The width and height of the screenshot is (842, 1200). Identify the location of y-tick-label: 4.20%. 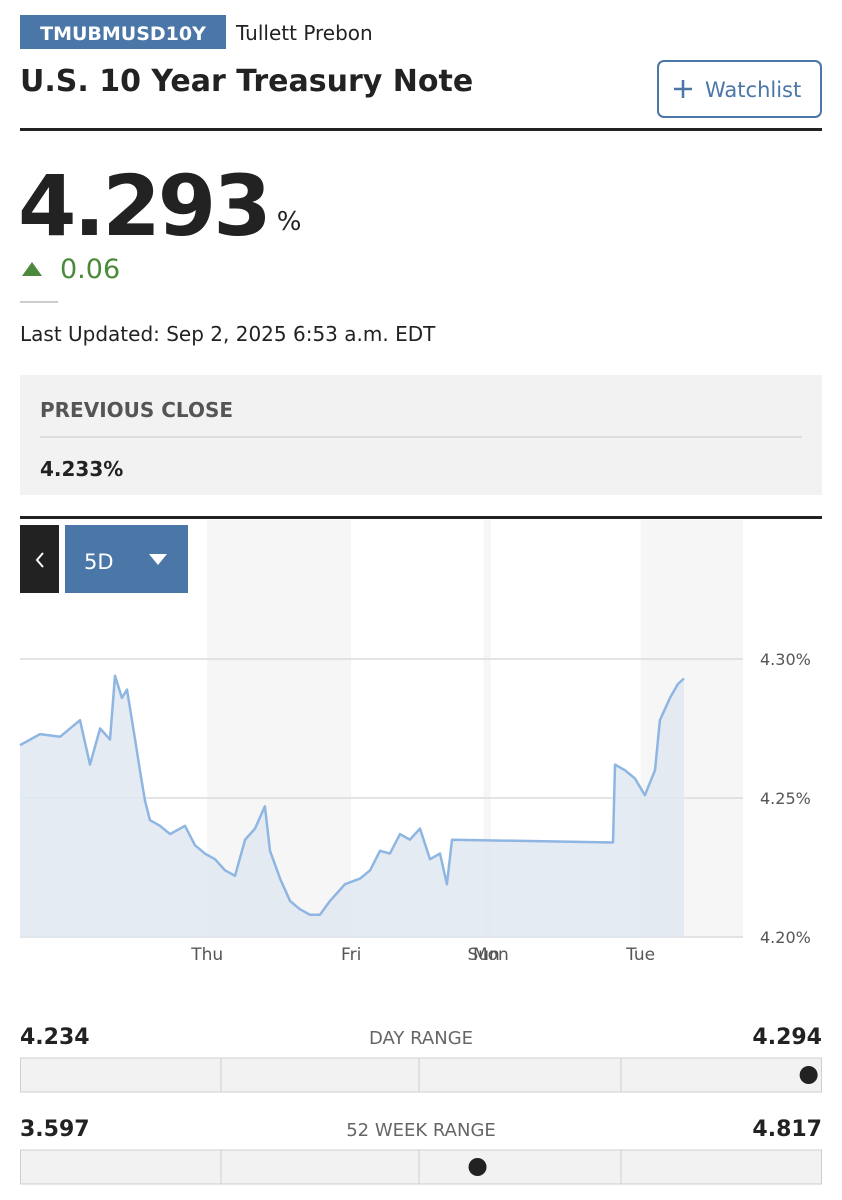
(785, 937).